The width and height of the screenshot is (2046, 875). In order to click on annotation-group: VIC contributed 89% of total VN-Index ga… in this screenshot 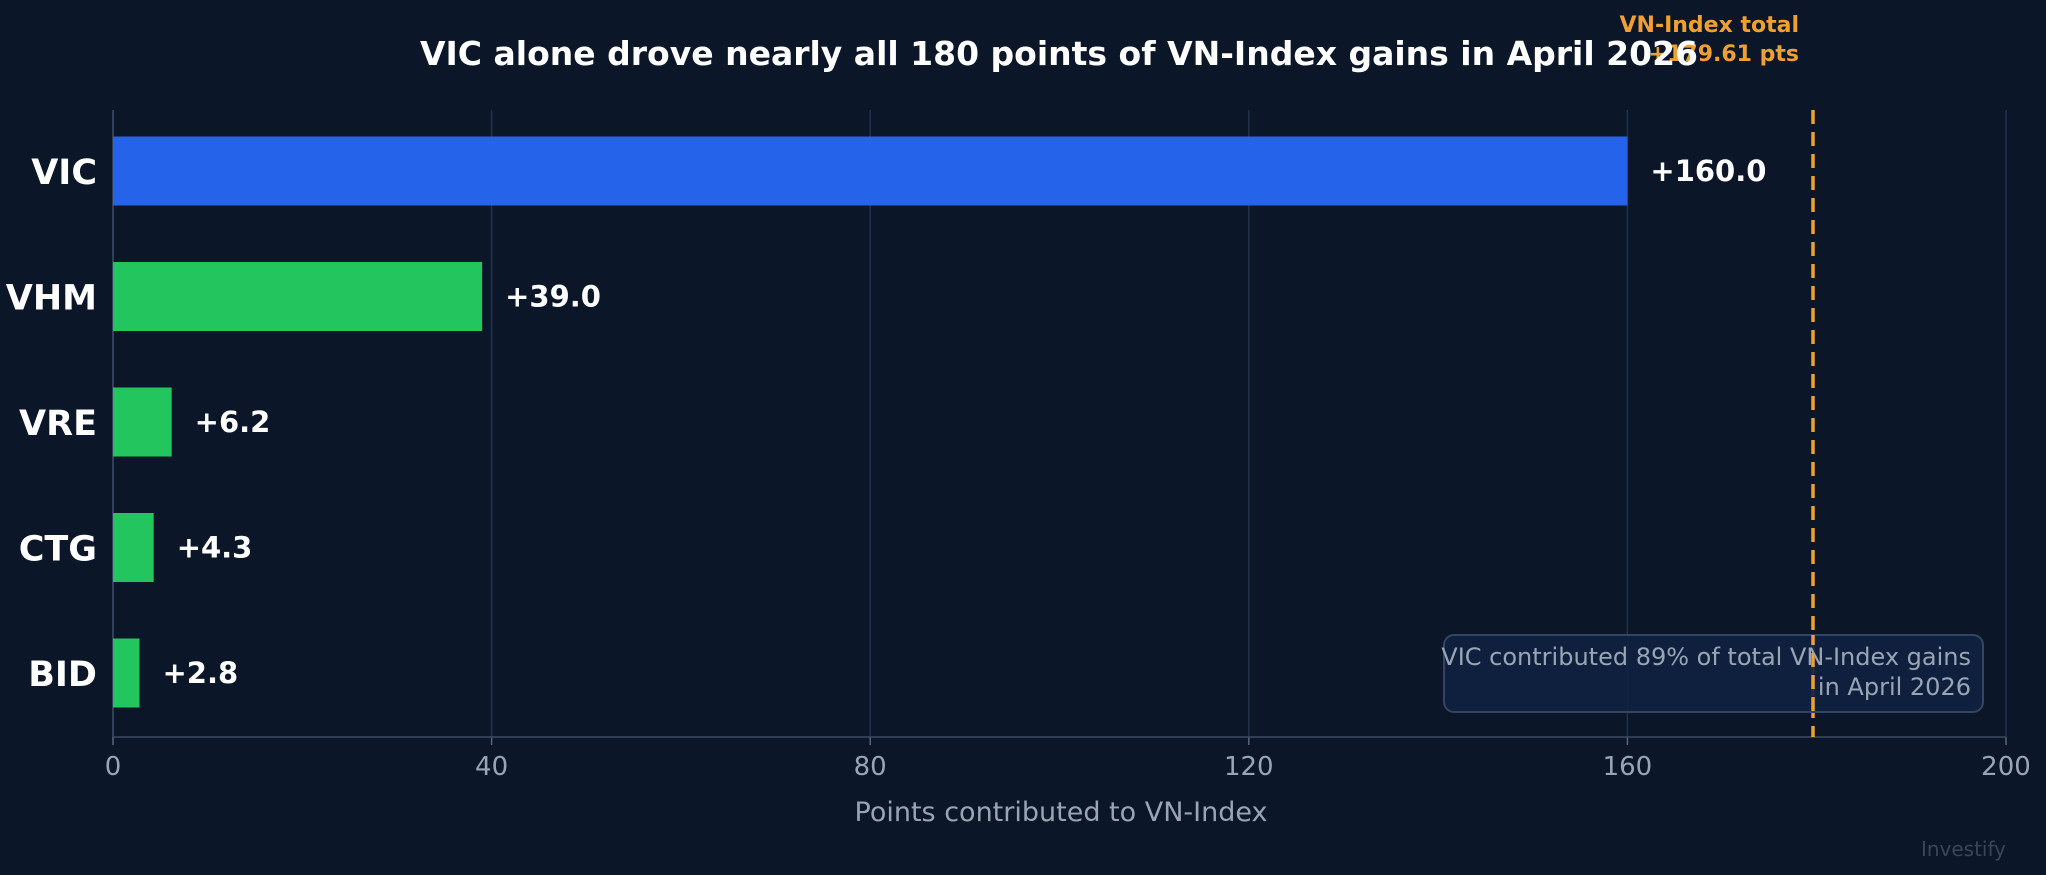, I will do `click(1712, 673)`.